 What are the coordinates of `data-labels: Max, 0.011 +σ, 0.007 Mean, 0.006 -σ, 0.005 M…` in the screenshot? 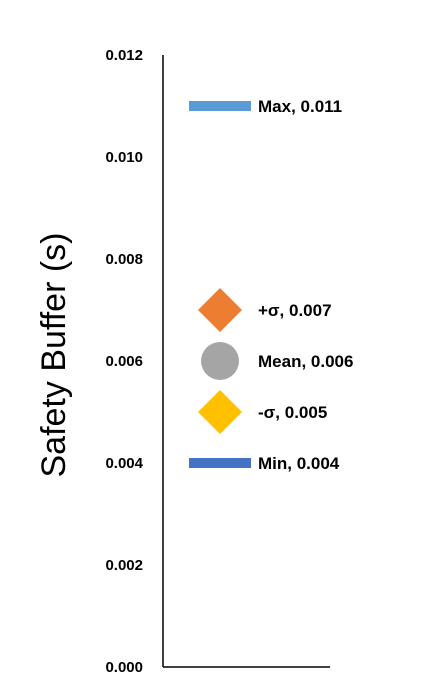 It's located at (305, 285).